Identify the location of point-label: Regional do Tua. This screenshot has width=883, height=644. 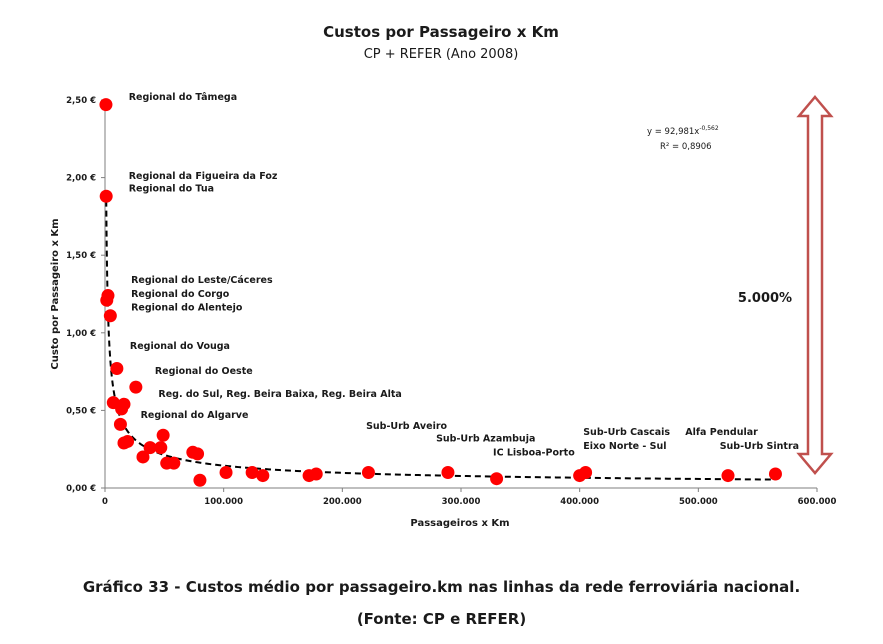
(171, 189).